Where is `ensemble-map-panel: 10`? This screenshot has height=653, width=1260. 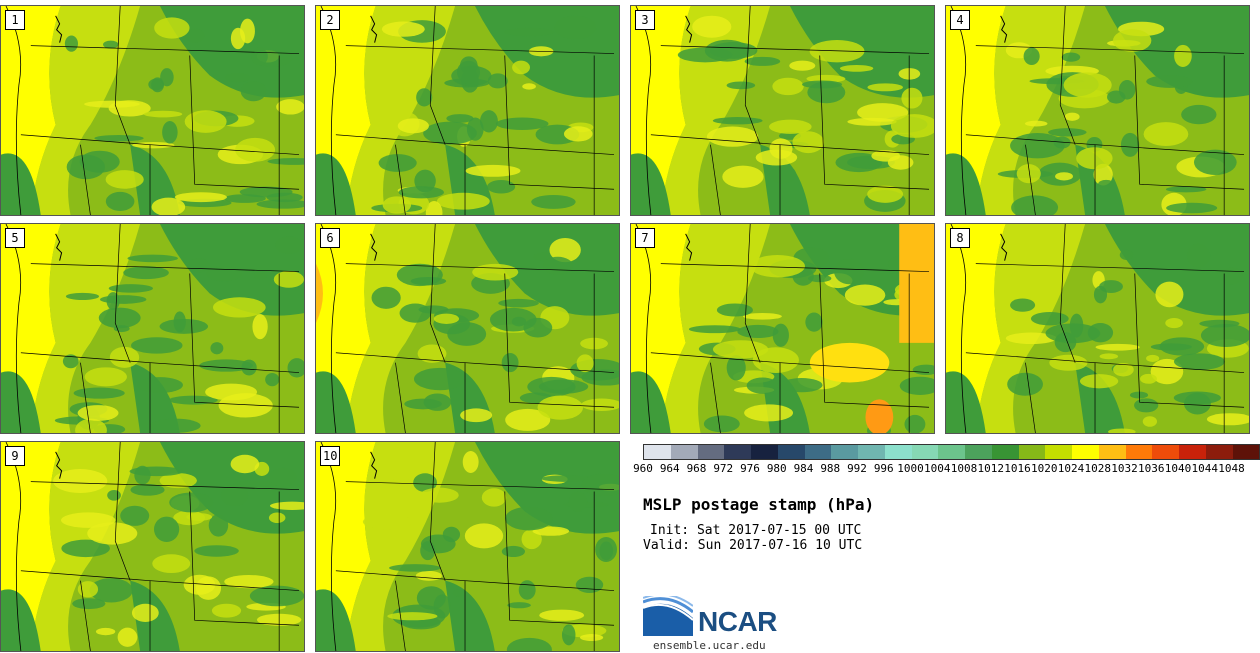 ensemble-map-panel: 10 is located at coordinates (467, 546).